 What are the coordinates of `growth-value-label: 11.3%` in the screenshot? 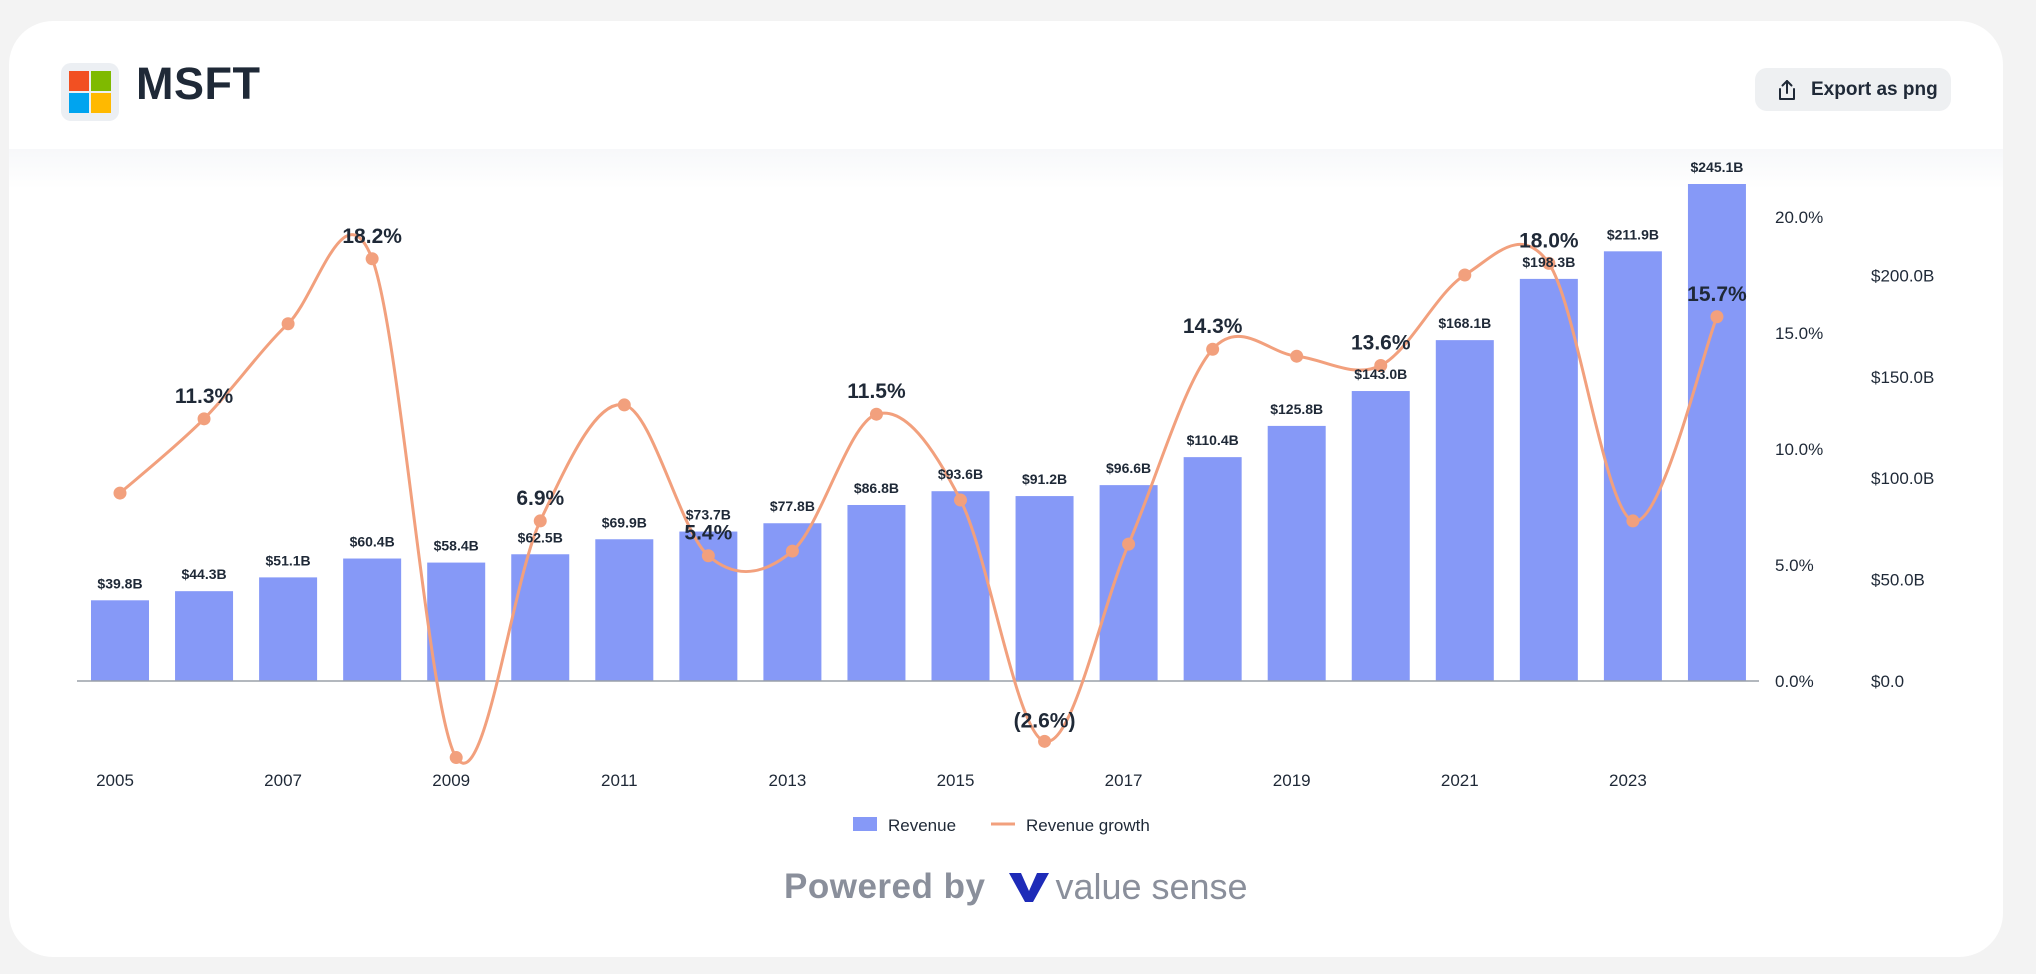 It's located at (204, 396).